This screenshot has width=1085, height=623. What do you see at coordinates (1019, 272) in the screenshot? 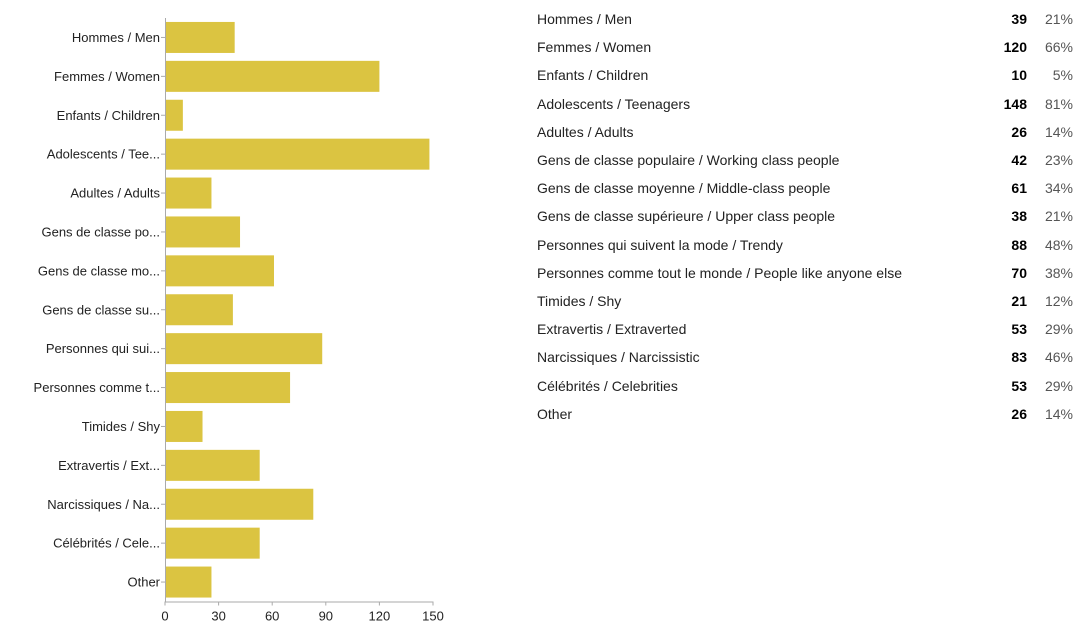
I see `summary-count: 70` at bounding box center [1019, 272].